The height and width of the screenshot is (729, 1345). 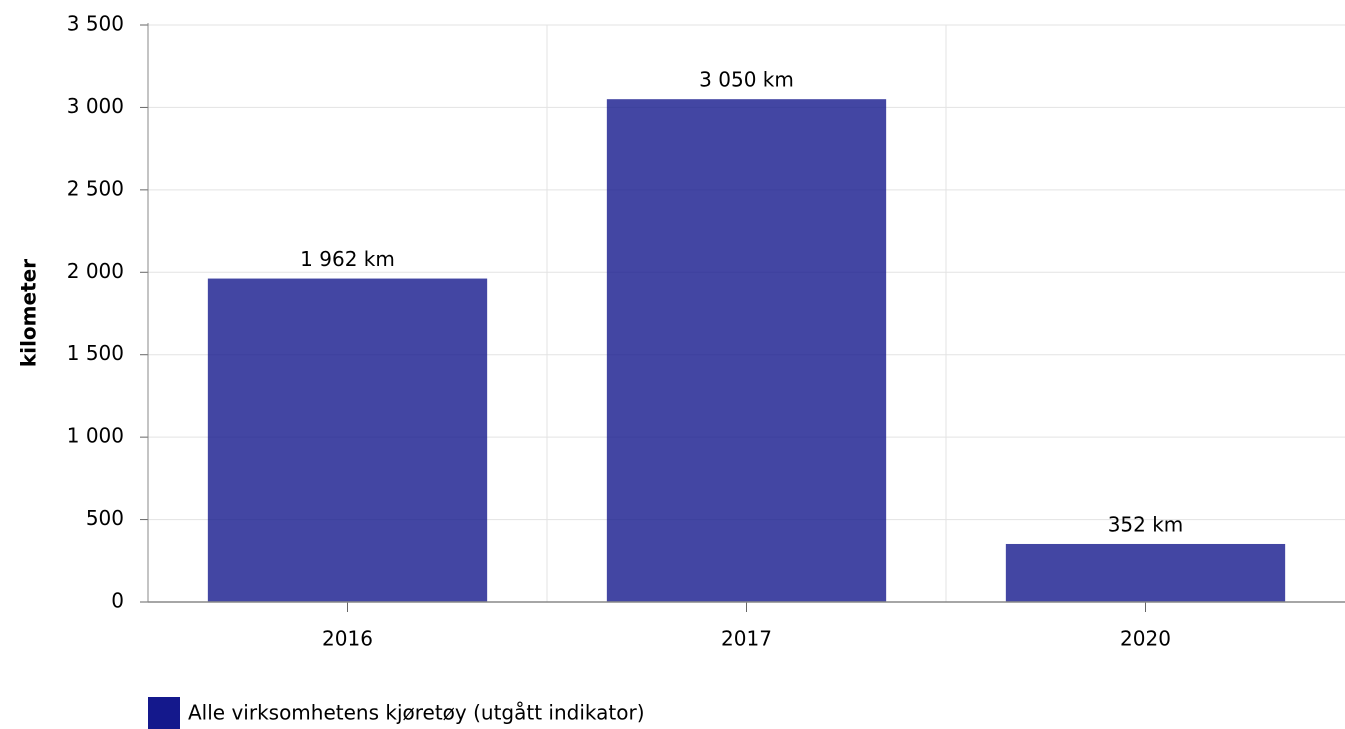 I want to click on data-label: 1 962 km, so click(x=347, y=259).